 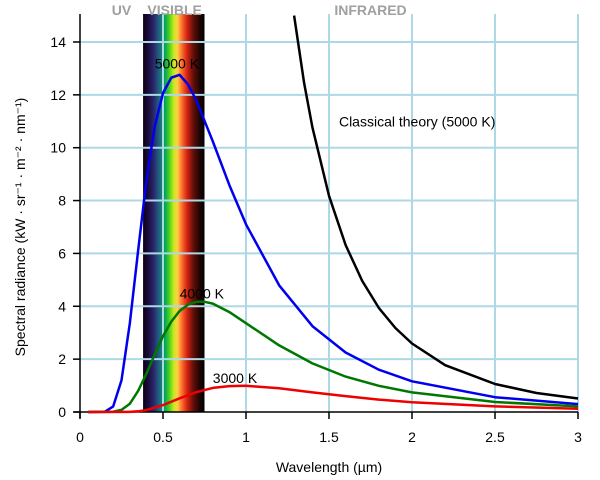 I want to click on y-tick-label: 14, so click(x=58, y=42).